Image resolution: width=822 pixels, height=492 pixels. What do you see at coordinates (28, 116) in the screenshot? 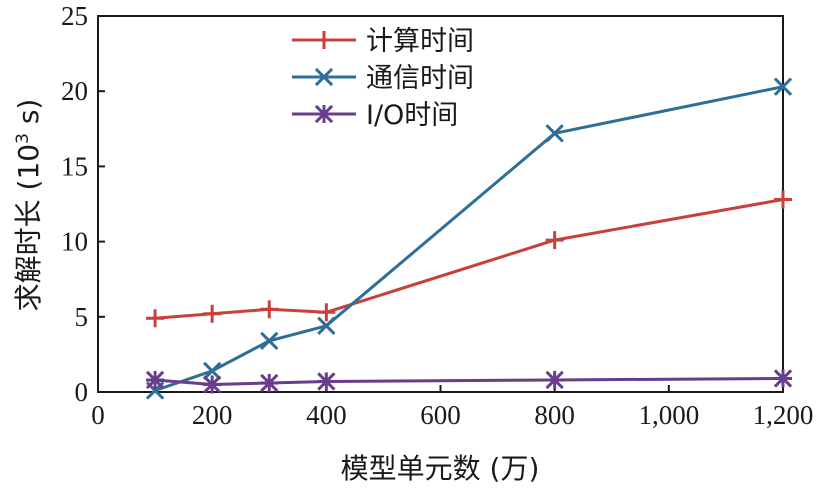
I see `y-axis-title-suffix: s)` at bounding box center [28, 116].